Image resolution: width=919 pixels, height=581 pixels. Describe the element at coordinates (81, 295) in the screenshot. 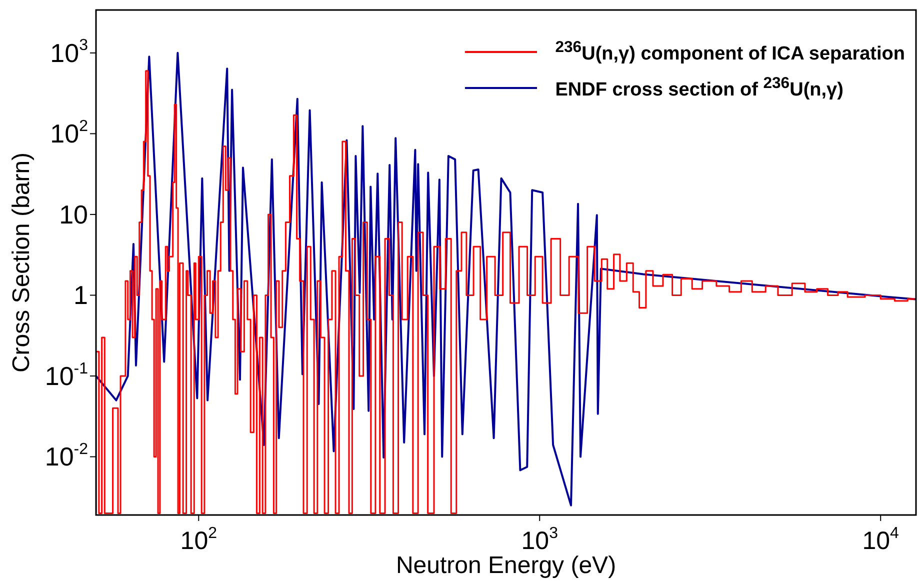

I see `y-tick-label: 1` at that location.